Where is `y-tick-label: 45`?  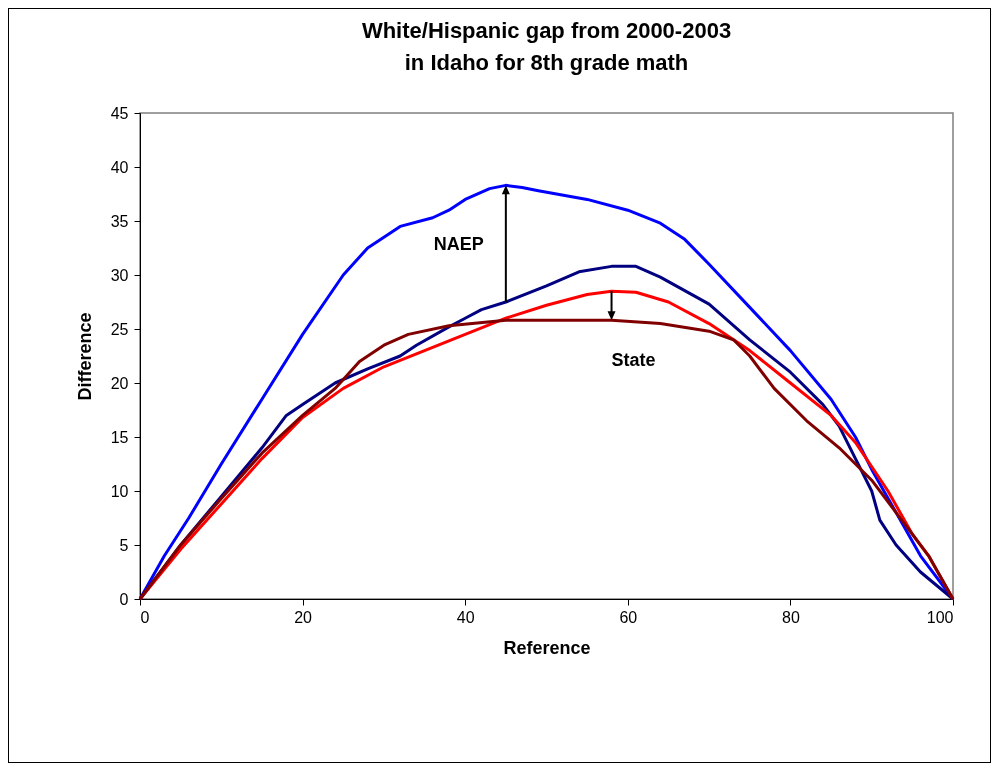 y-tick-label: 45 is located at coordinates (119, 113).